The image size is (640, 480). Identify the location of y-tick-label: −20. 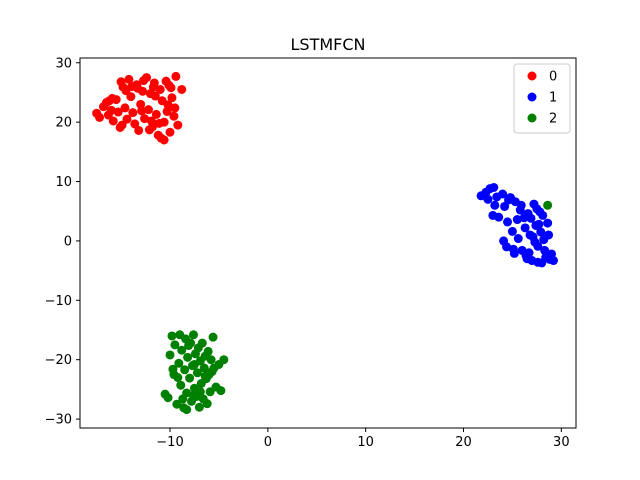
(58, 360).